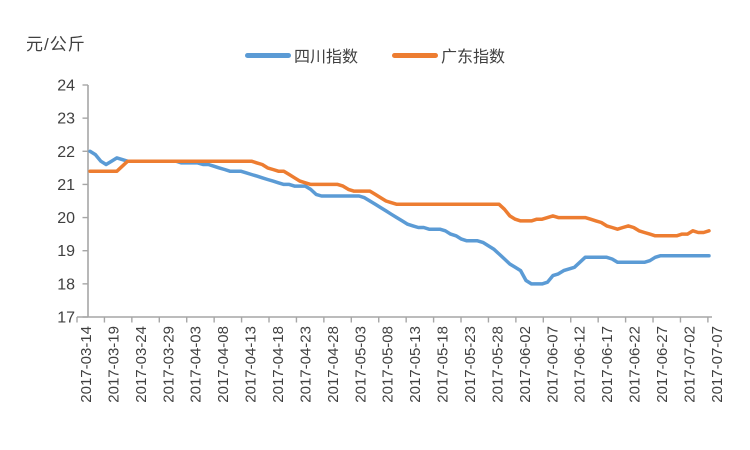 The height and width of the screenshot is (450, 750). Describe the element at coordinates (66, 284) in the screenshot. I see `y-tick-label: 18` at that location.